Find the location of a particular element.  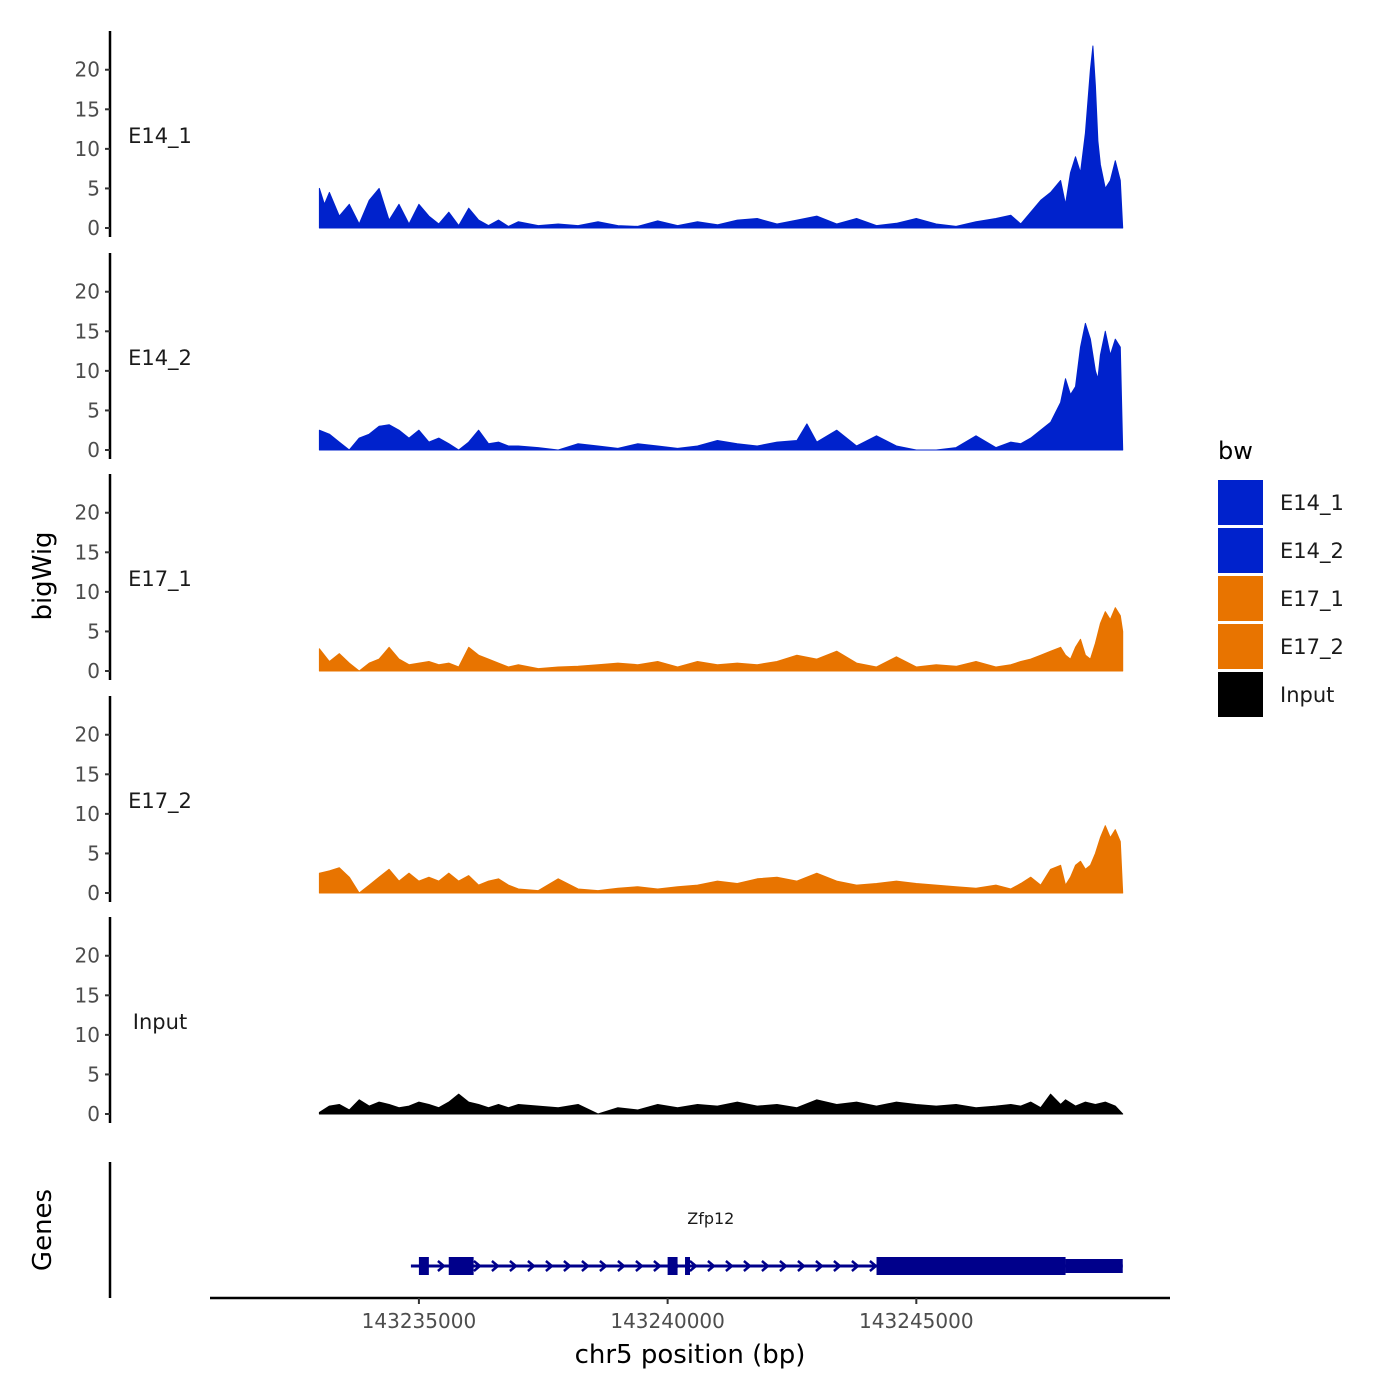

y-tick-label-input-0: 0 is located at coordinates (93, 1114).